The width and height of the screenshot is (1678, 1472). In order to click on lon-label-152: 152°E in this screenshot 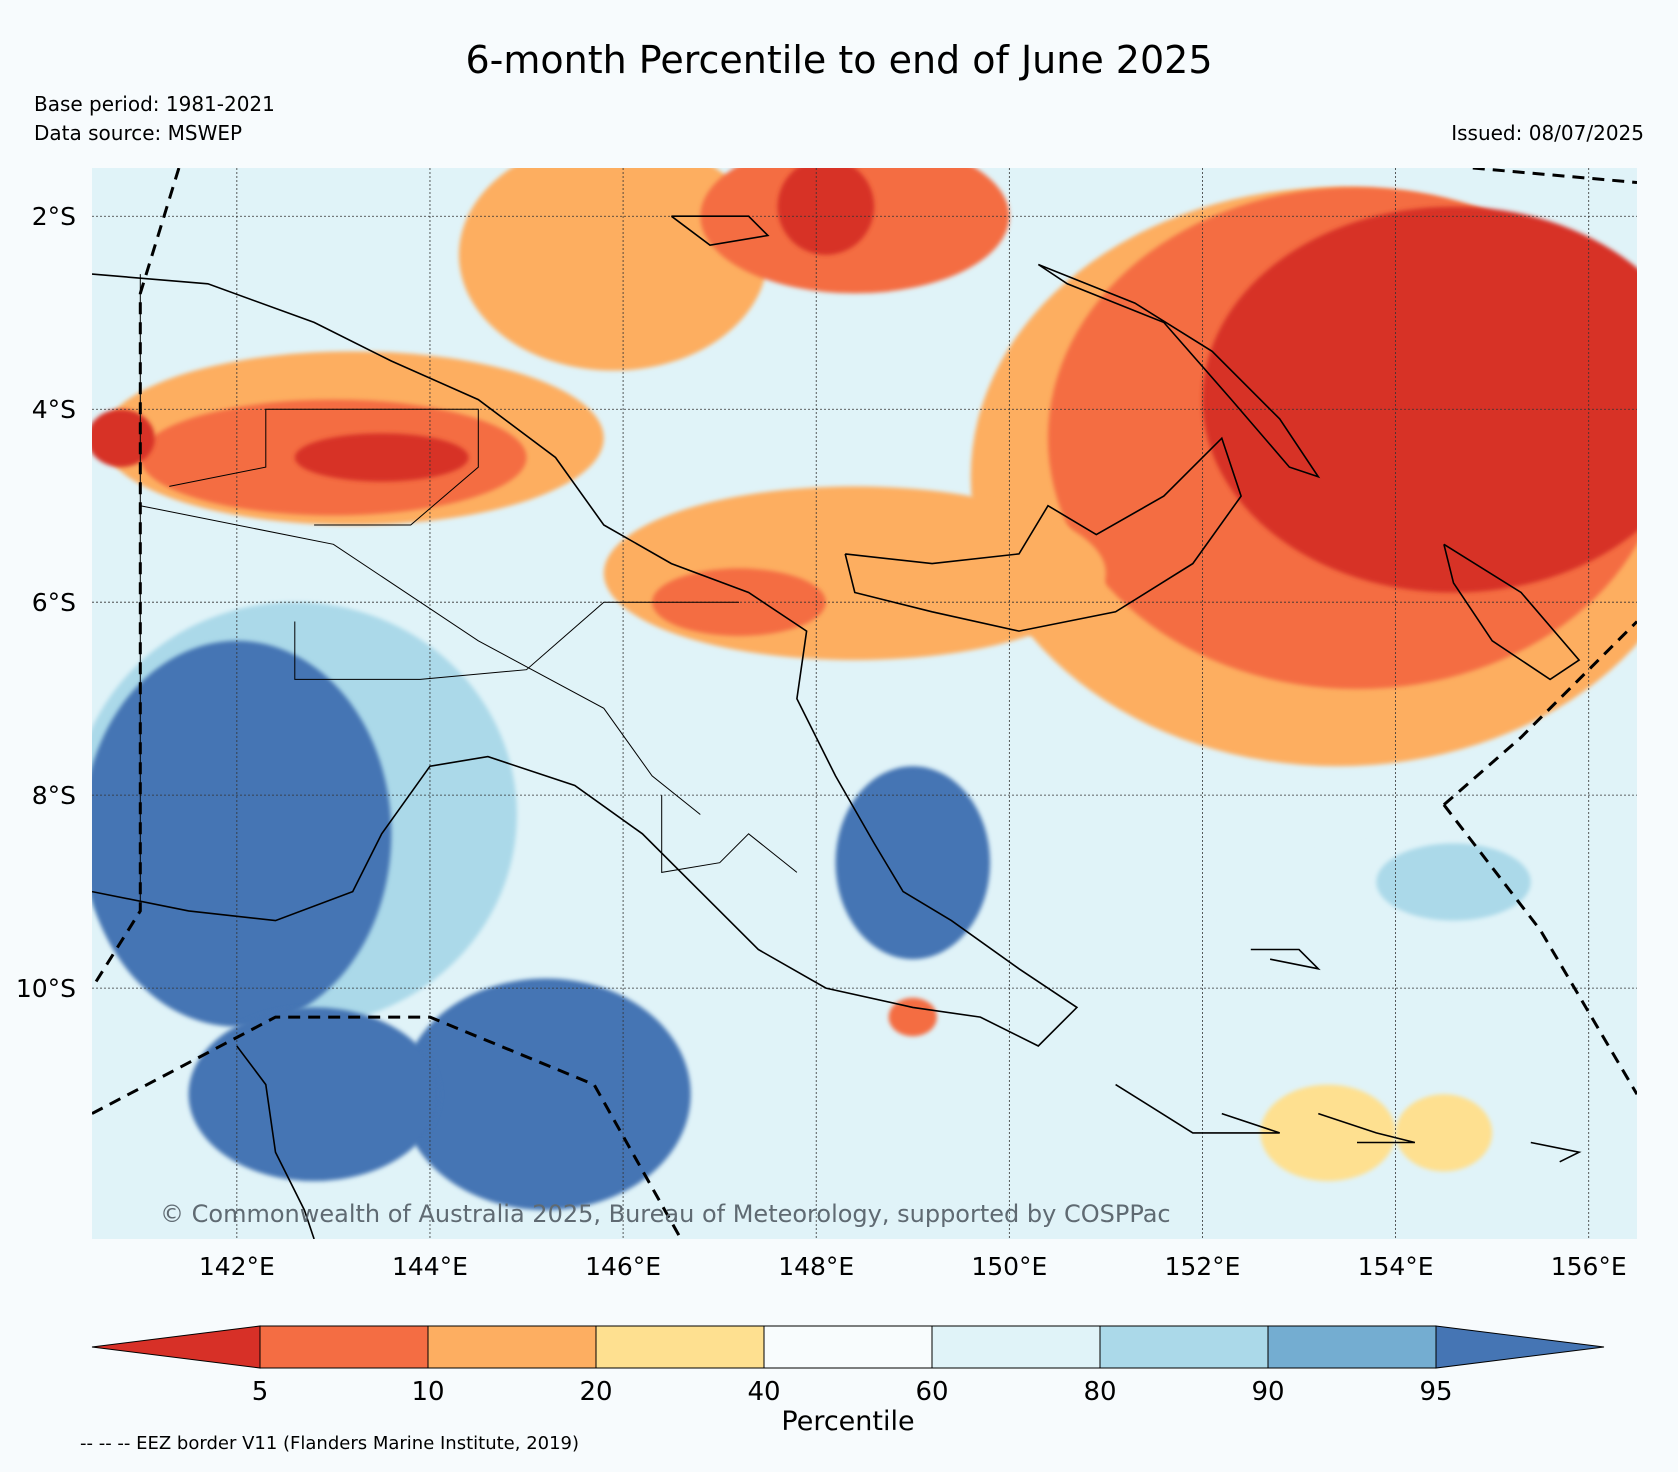, I will do `click(1202, 1266)`.